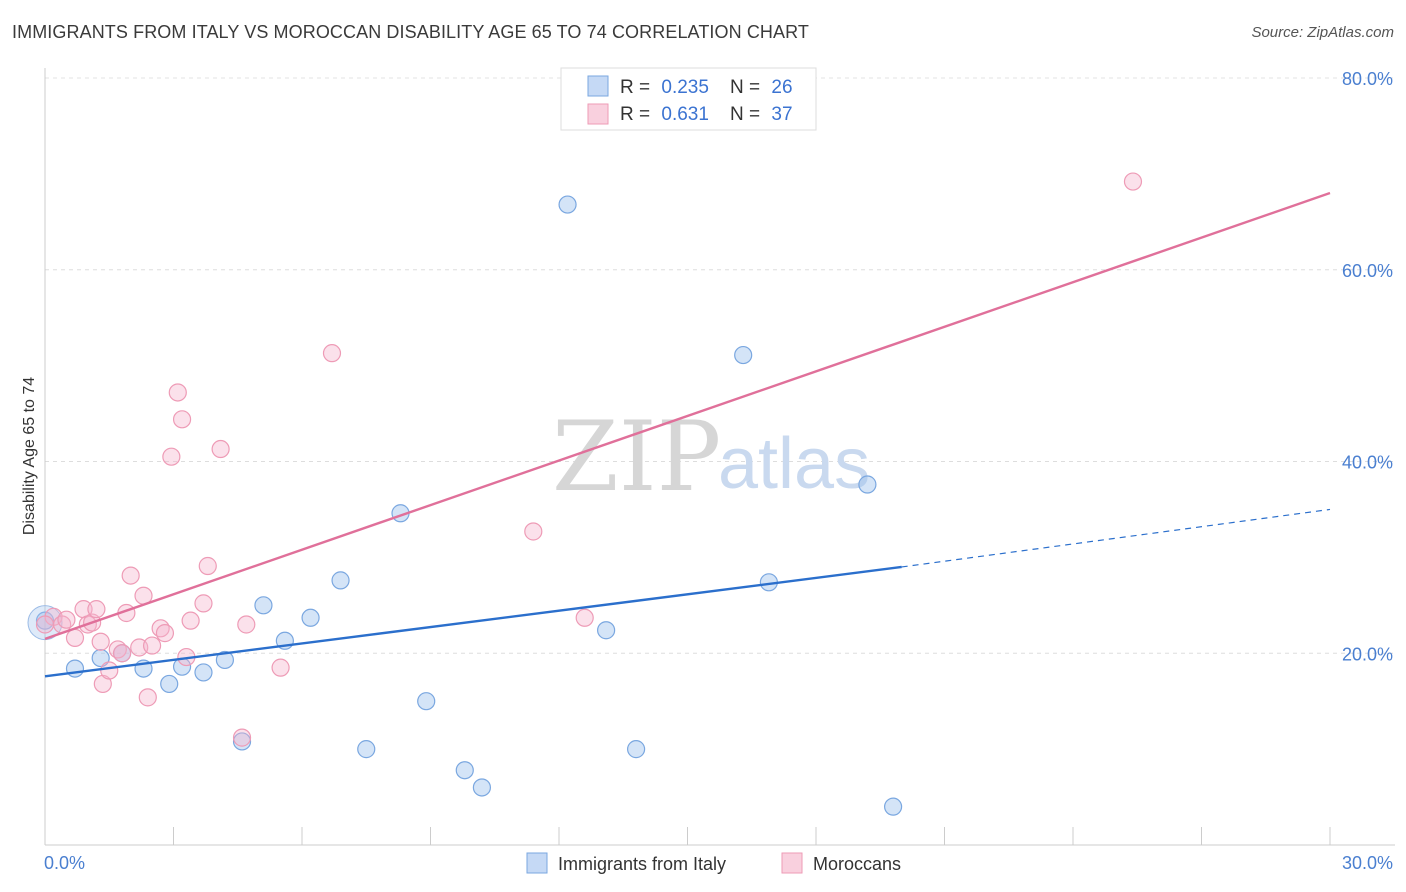  I want to click on y-tick-label-0: 20.0%, so click(1367, 654).